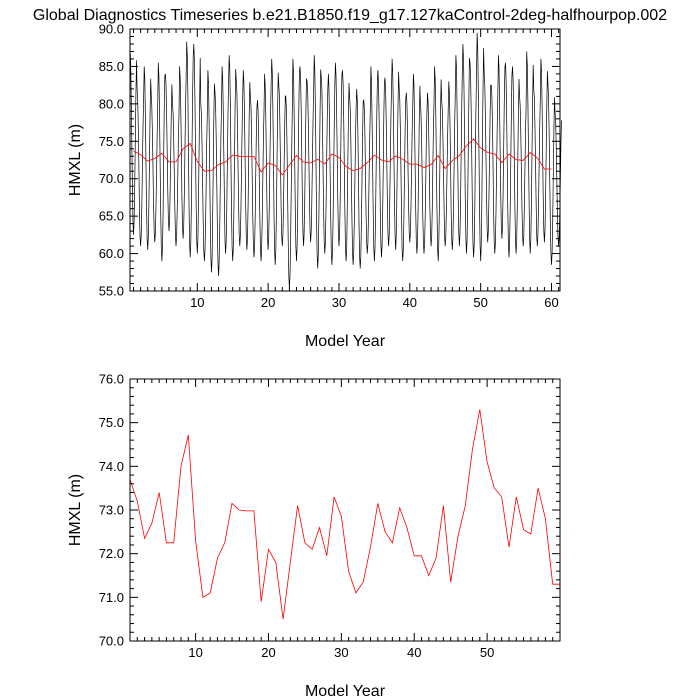 The height and width of the screenshot is (700, 700). I want to click on y-tick-label: 85.0, so click(111, 66).